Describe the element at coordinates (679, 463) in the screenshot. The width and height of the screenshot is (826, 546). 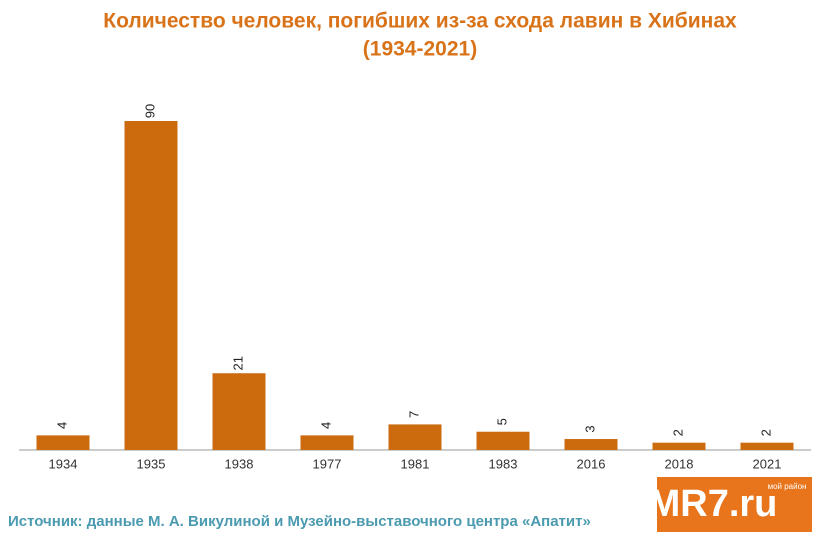
I see `x-tick-label: 2018` at that location.